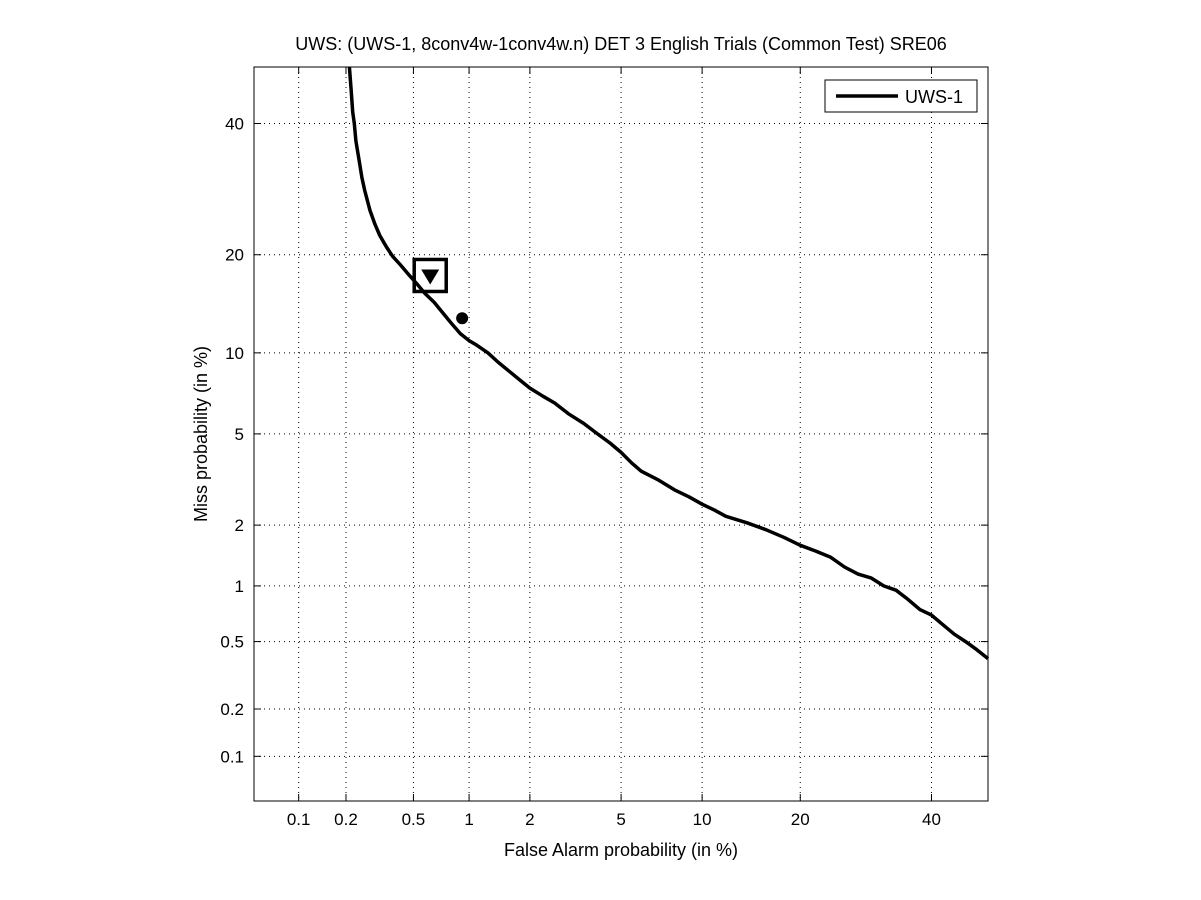 The image size is (1201, 900). I want to click on y-tick-label: 0.5, so click(232, 642).